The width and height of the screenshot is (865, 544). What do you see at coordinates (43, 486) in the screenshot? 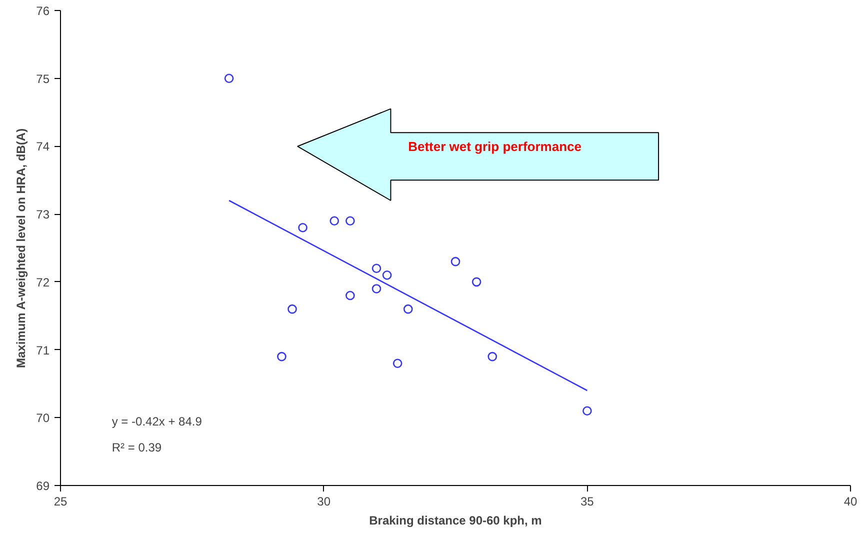
I see `y-tick-label: 69` at bounding box center [43, 486].